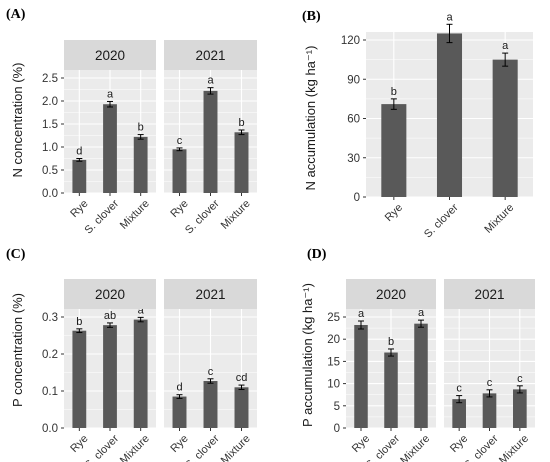  I want to click on panel-label-c: (C), so click(16, 254).